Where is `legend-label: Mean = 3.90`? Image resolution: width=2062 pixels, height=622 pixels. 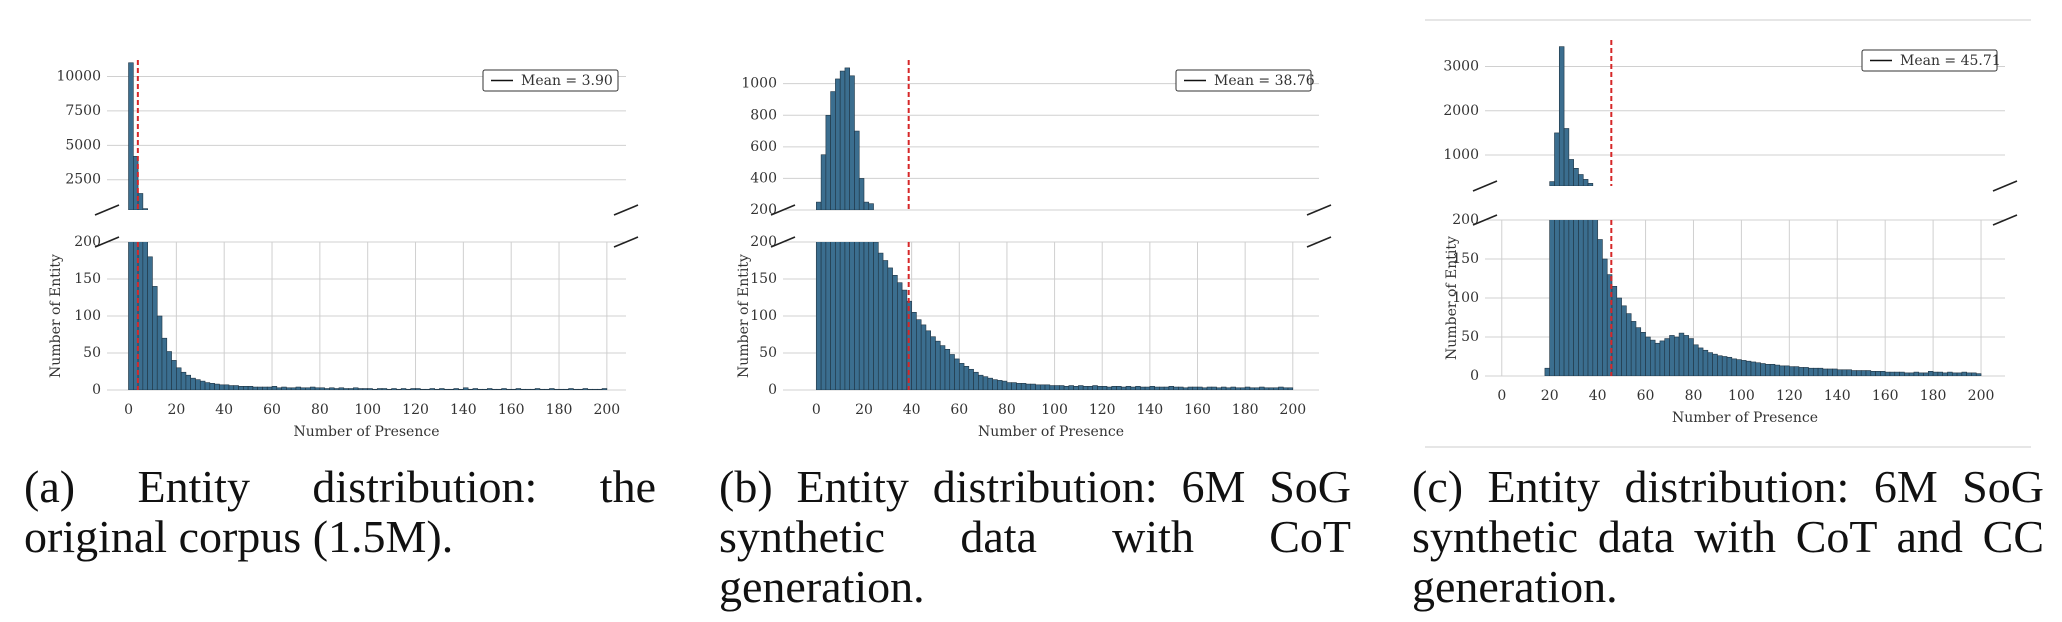
legend-label: Mean = 3.90 is located at coordinates (567, 81).